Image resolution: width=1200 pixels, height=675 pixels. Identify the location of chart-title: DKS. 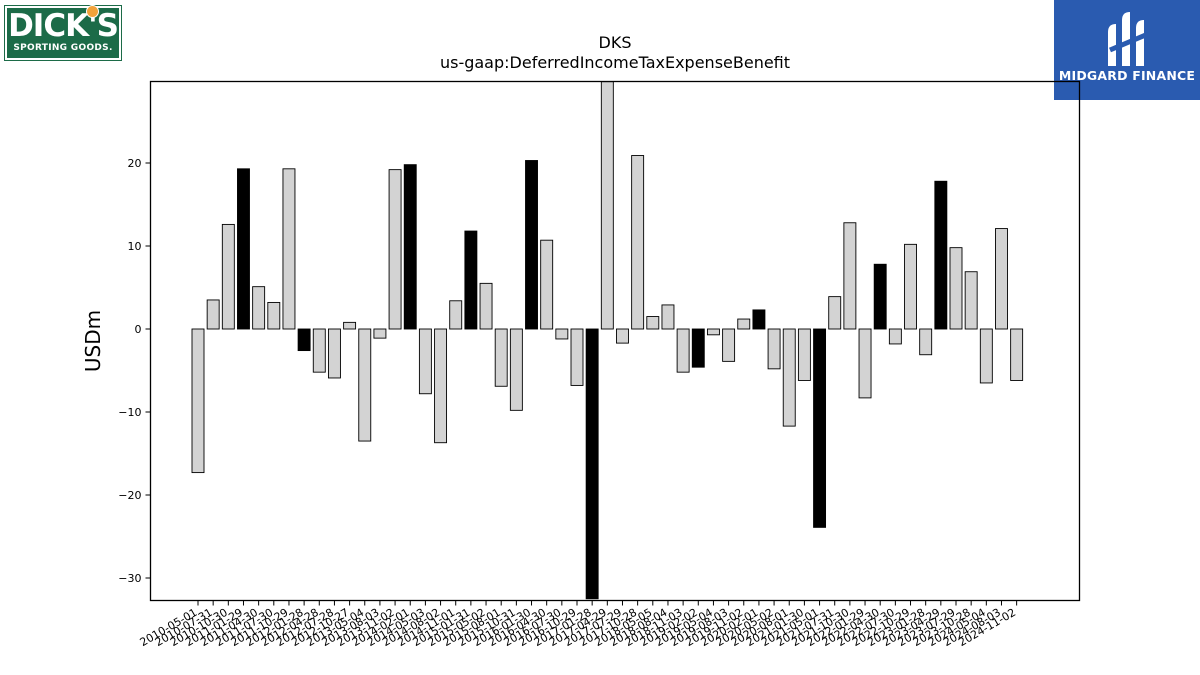
(615, 42).